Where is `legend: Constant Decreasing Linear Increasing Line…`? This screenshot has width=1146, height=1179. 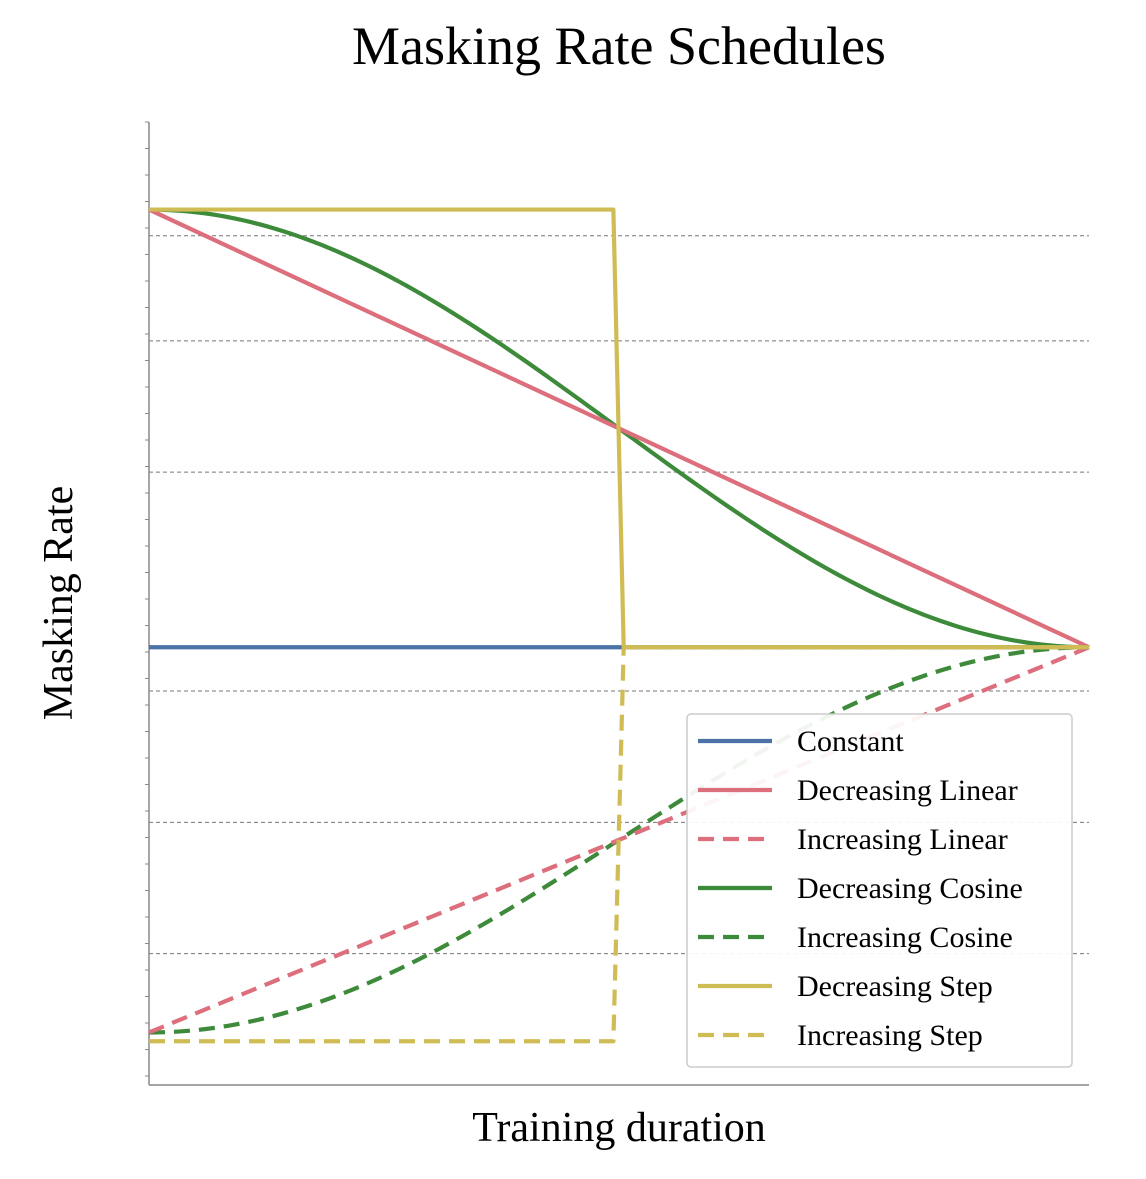
legend: Constant Decreasing Linear Increasing Line… is located at coordinates (879, 890).